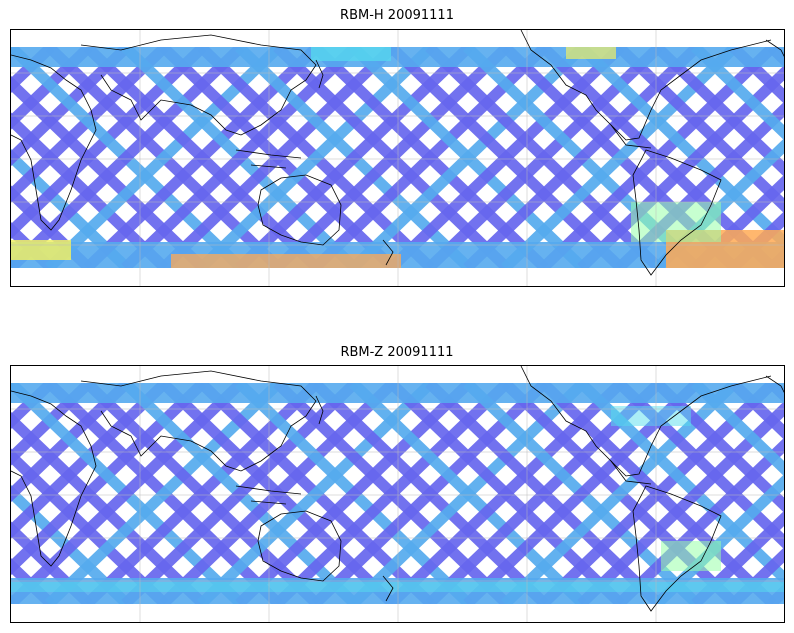  What do you see at coordinates (397, 352) in the screenshot?
I see `panel-title-rbm-z: RBM-Z 20091111` at bounding box center [397, 352].